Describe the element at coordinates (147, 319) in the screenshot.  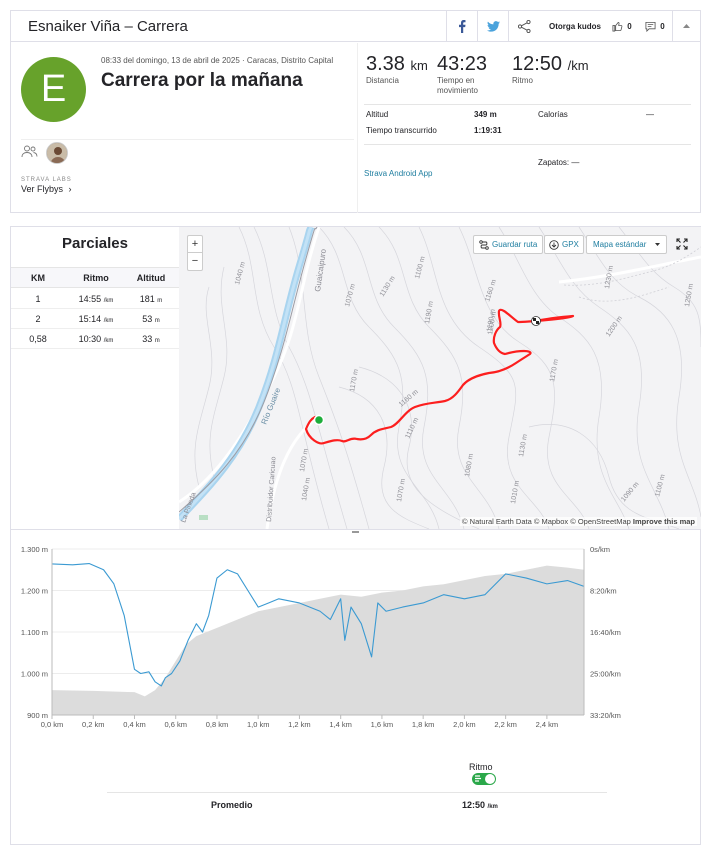
I see `split-elevation: 53` at that location.